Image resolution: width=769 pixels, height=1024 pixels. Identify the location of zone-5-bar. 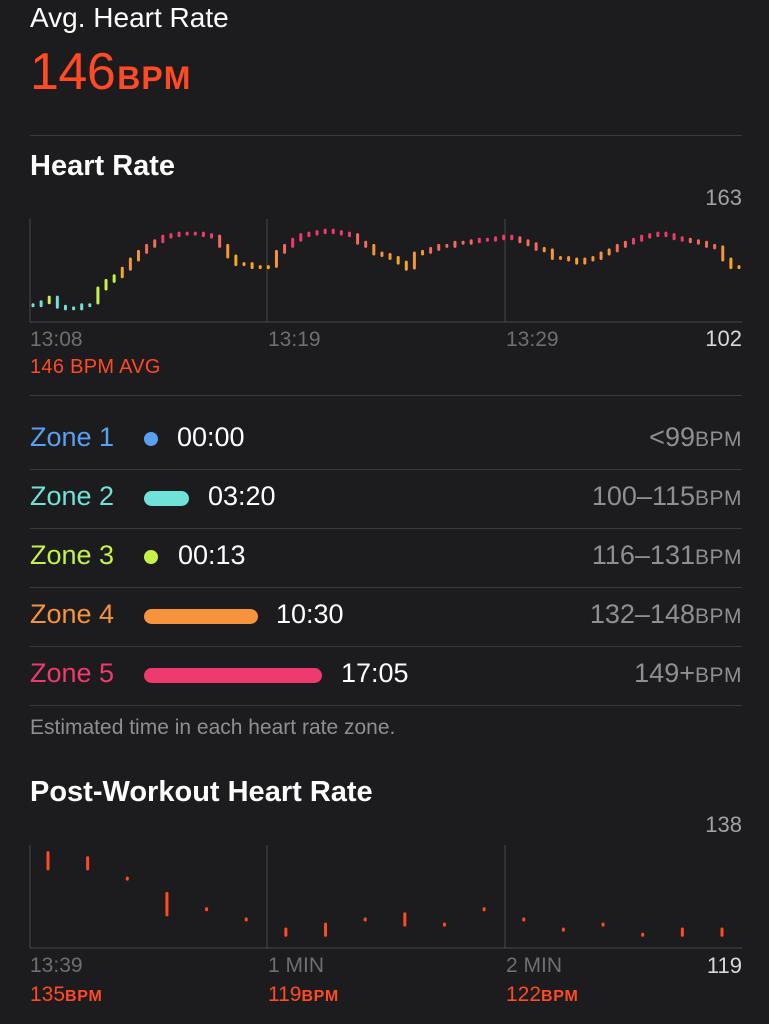
(233, 675).